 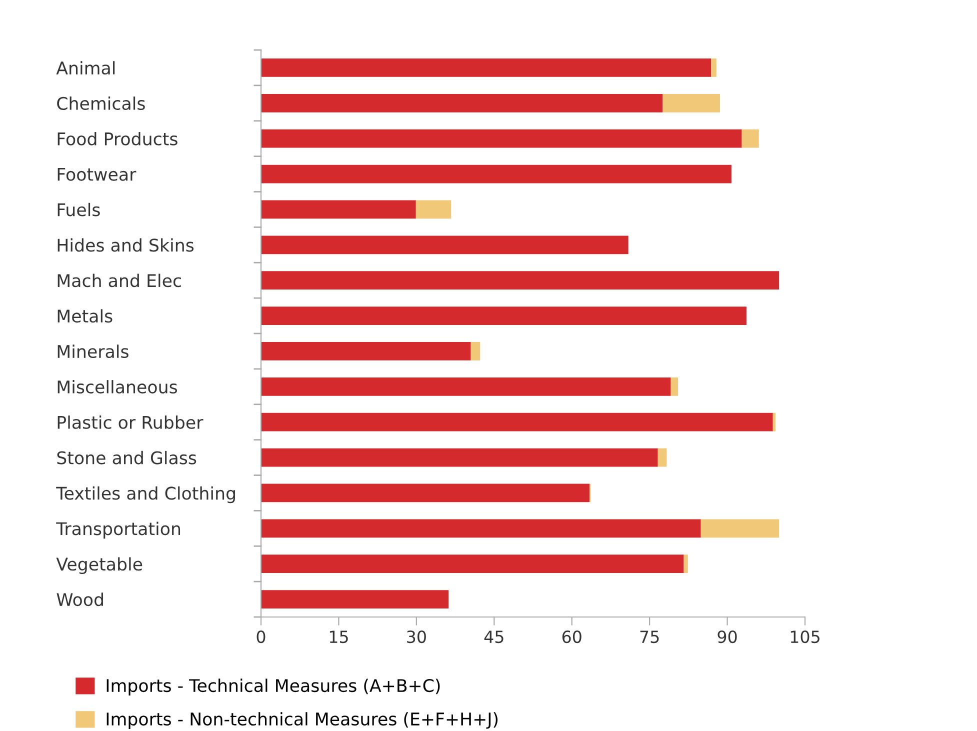 I want to click on x-tick-label: 60, so click(x=572, y=637).